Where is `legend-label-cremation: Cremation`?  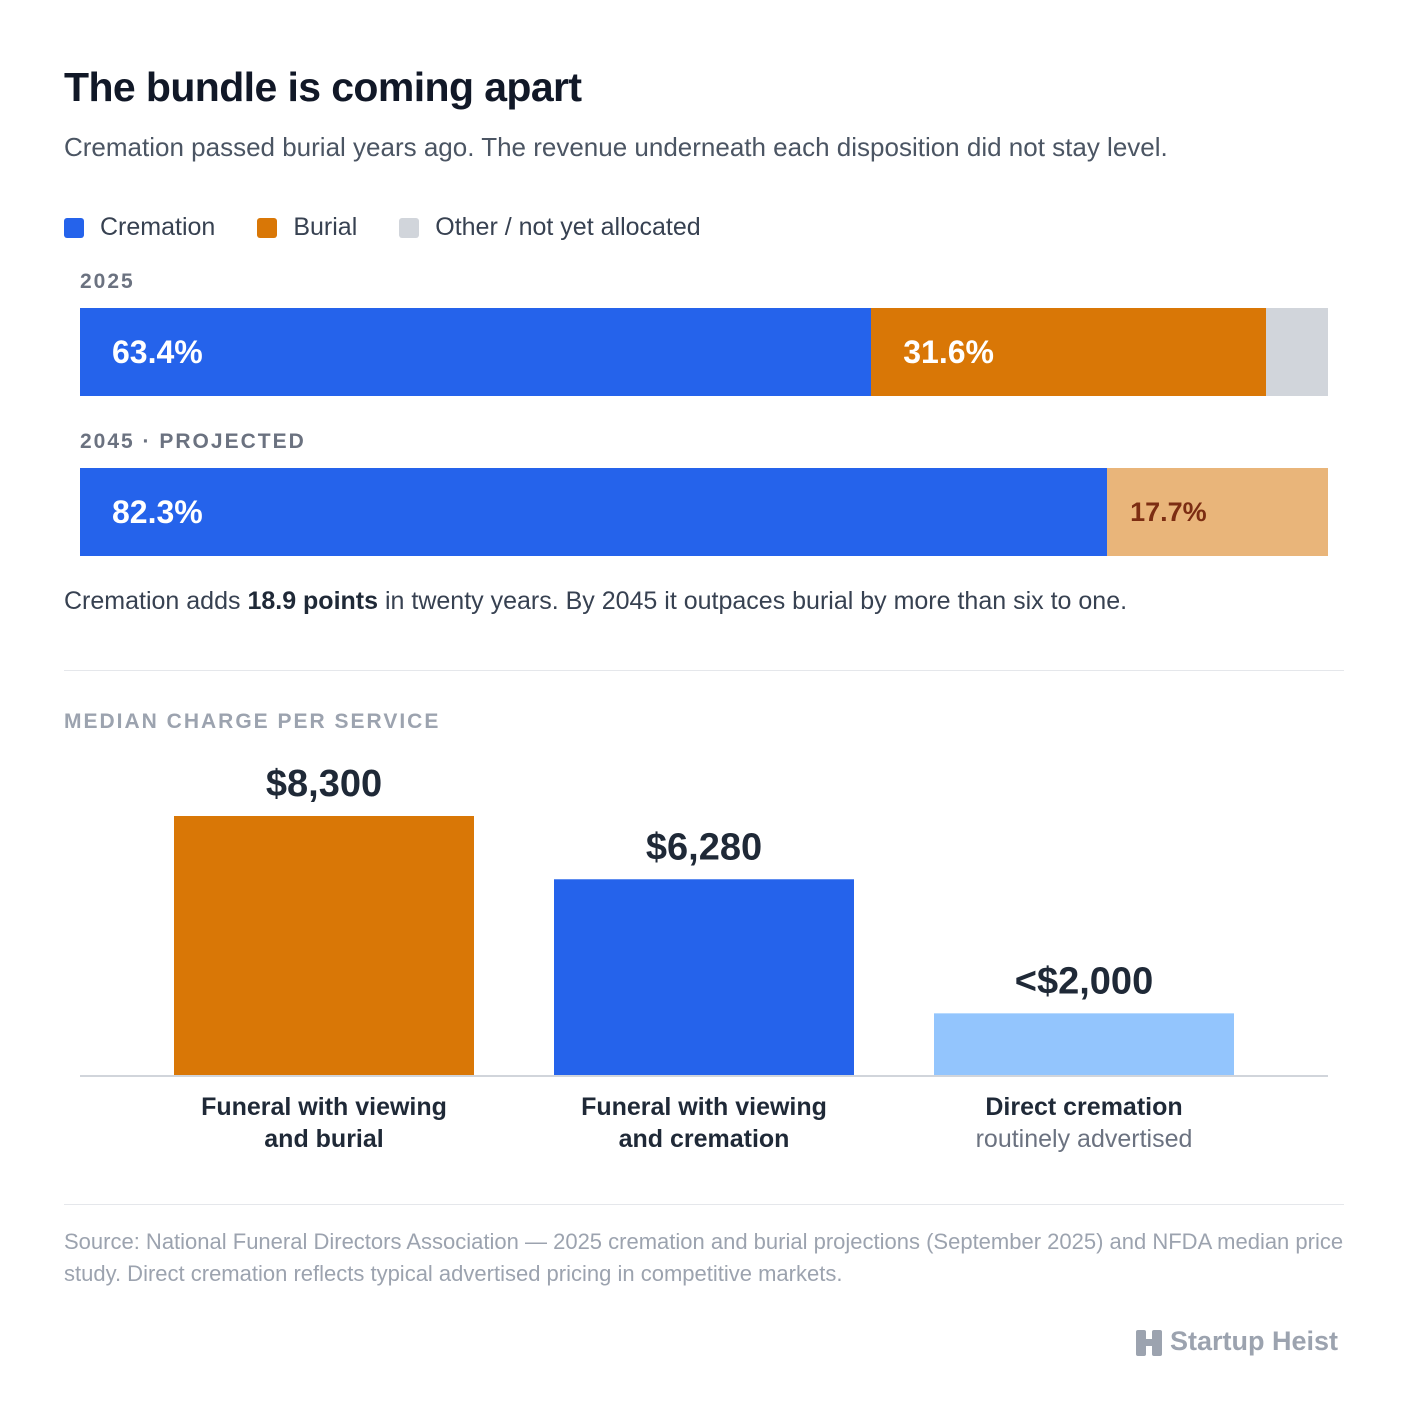 legend-label-cremation: Cremation is located at coordinates (158, 227).